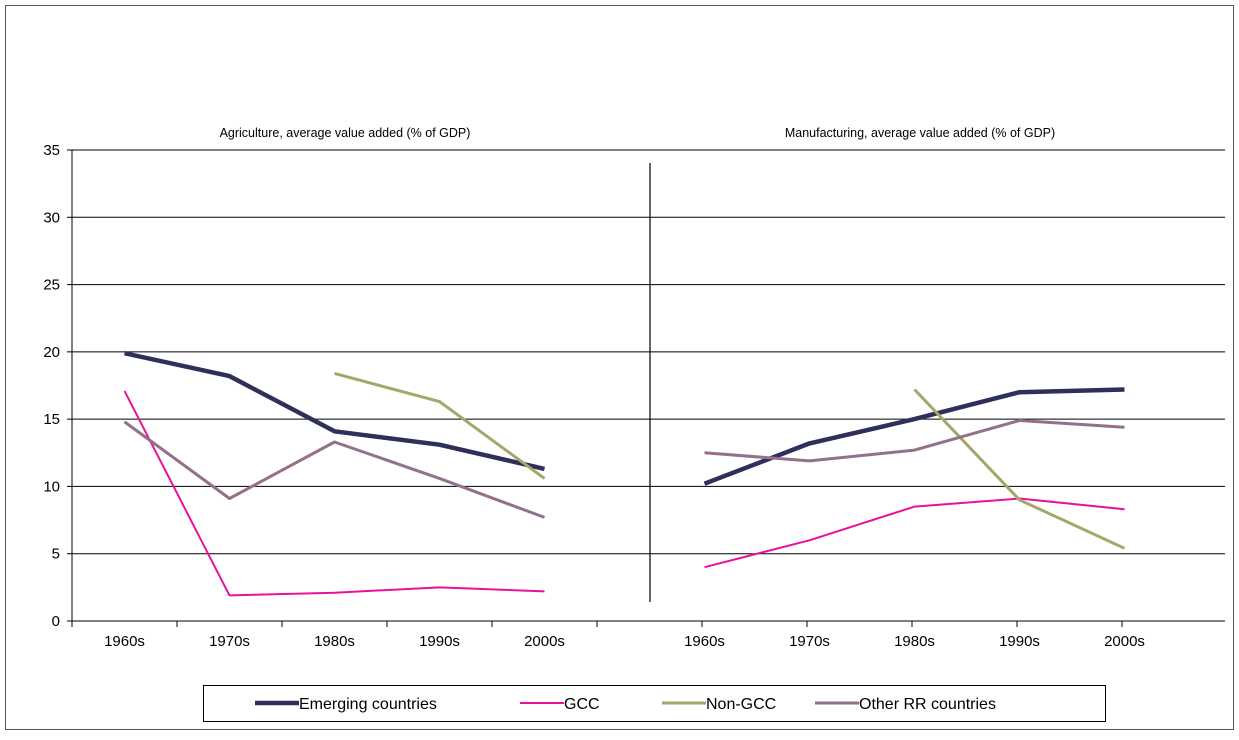 The image size is (1239, 740). What do you see at coordinates (56, 621) in the screenshot?
I see `y-tick-label: 0` at bounding box center [56, 621].